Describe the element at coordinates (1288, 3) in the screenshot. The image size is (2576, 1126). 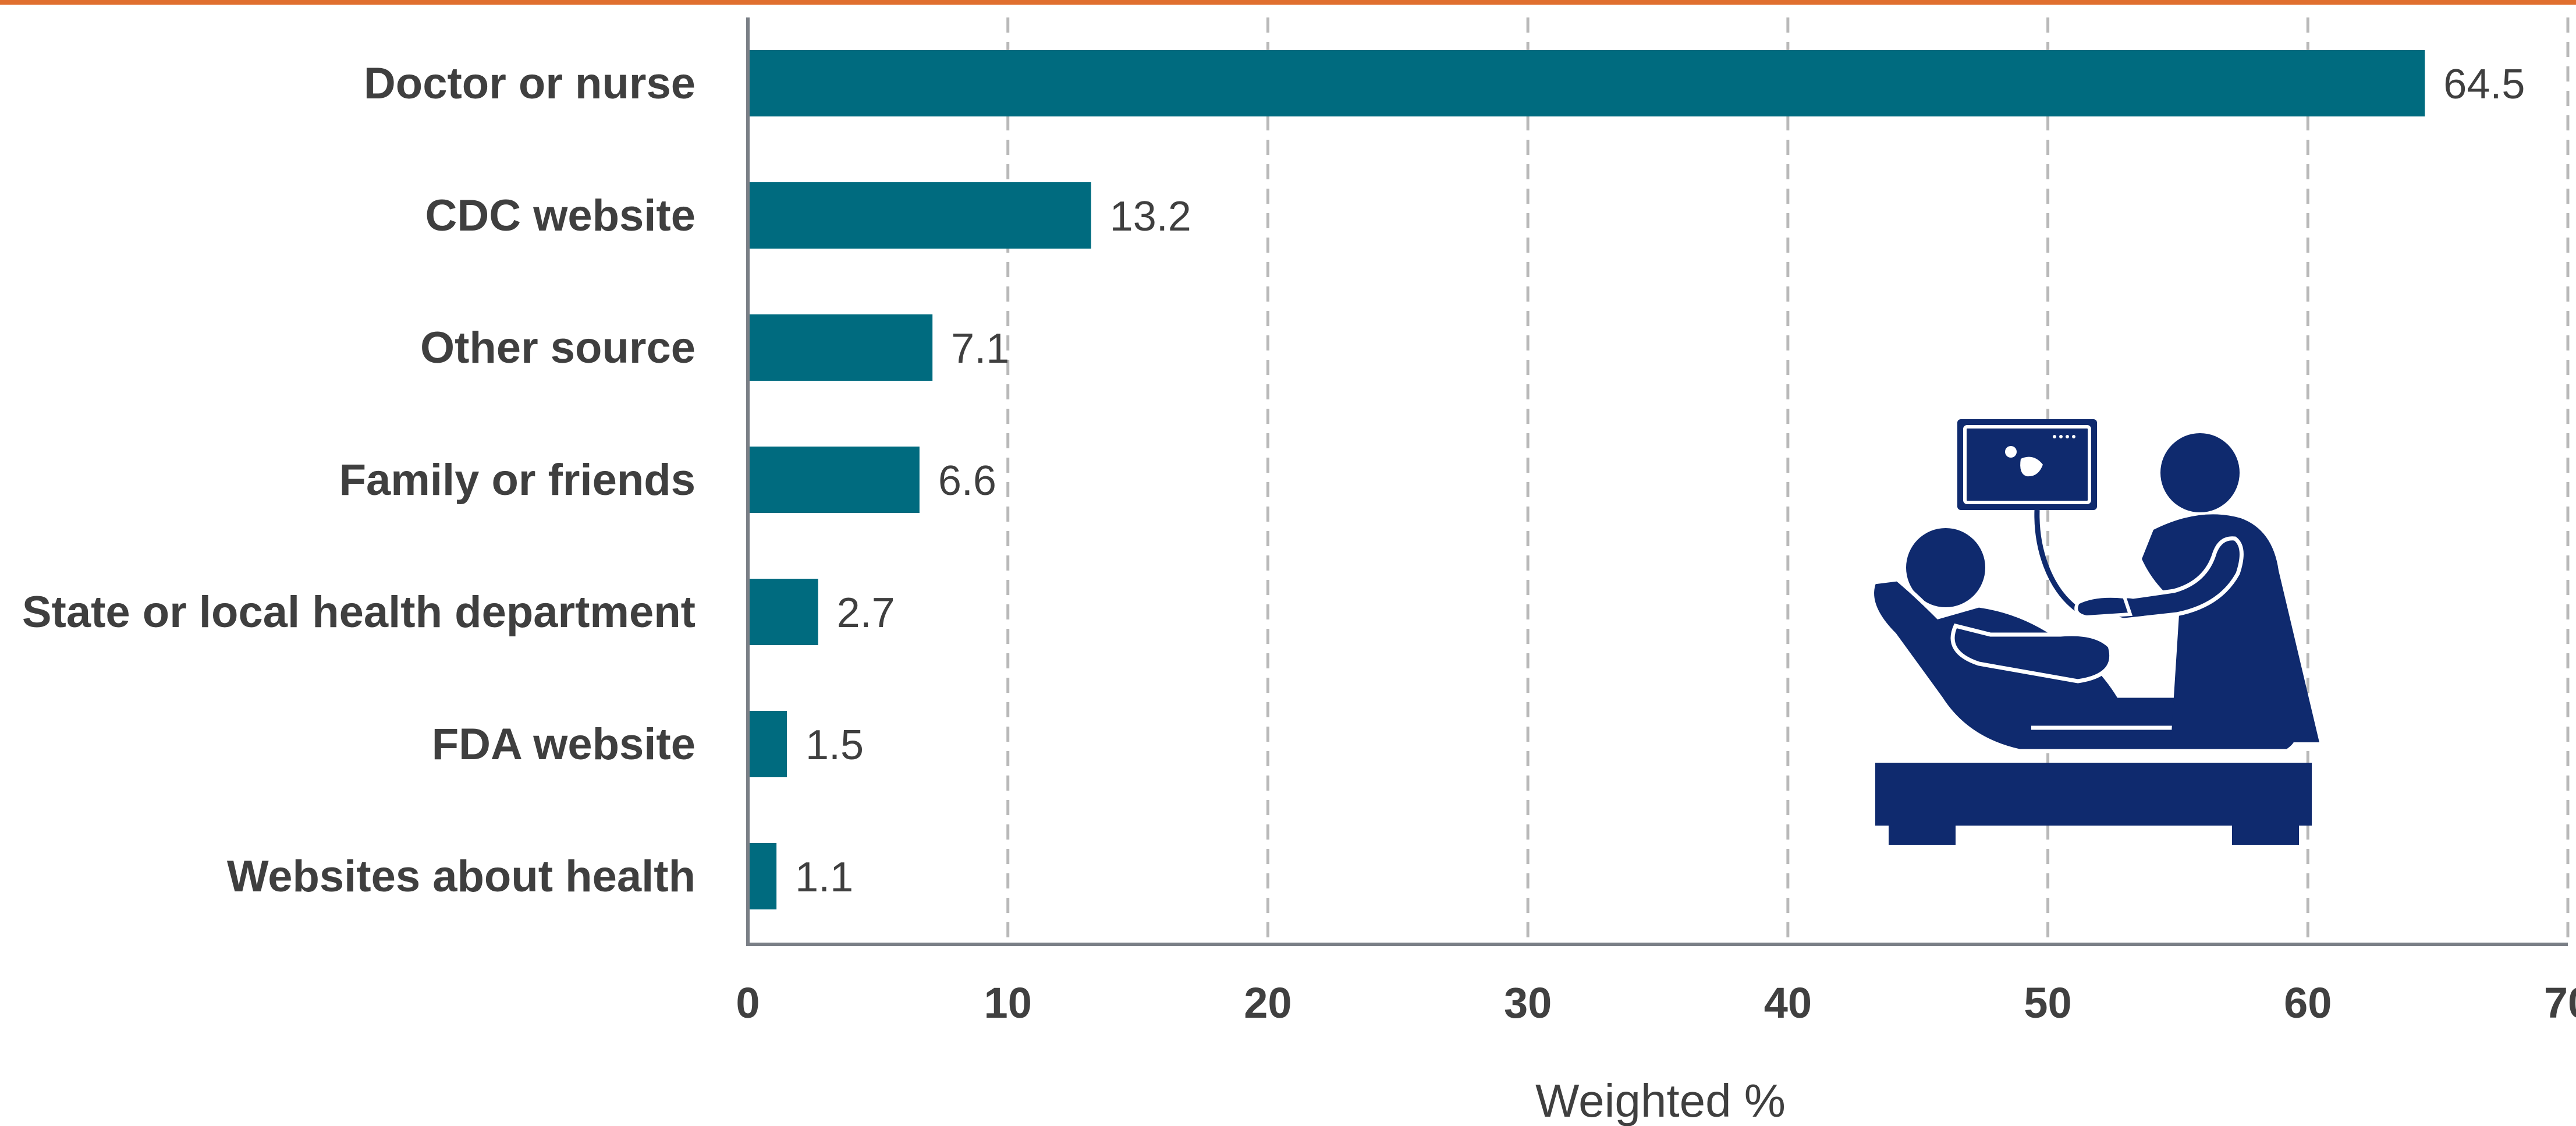
I see `top-accent-rule` at that location.